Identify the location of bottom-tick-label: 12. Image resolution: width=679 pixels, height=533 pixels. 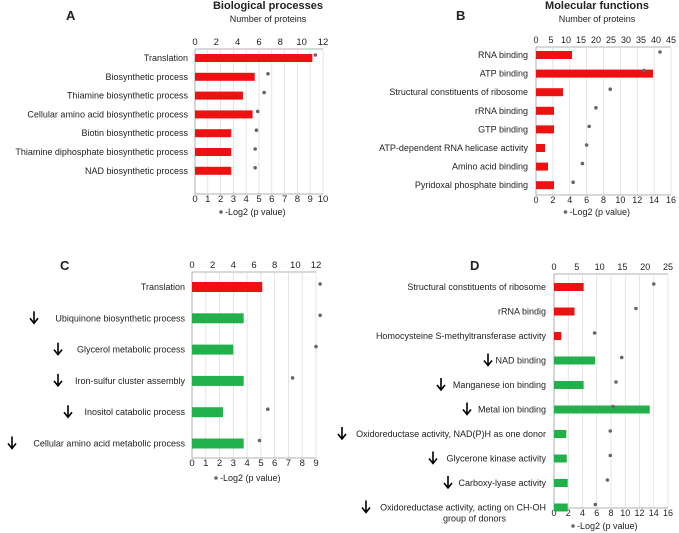
(637, 200).